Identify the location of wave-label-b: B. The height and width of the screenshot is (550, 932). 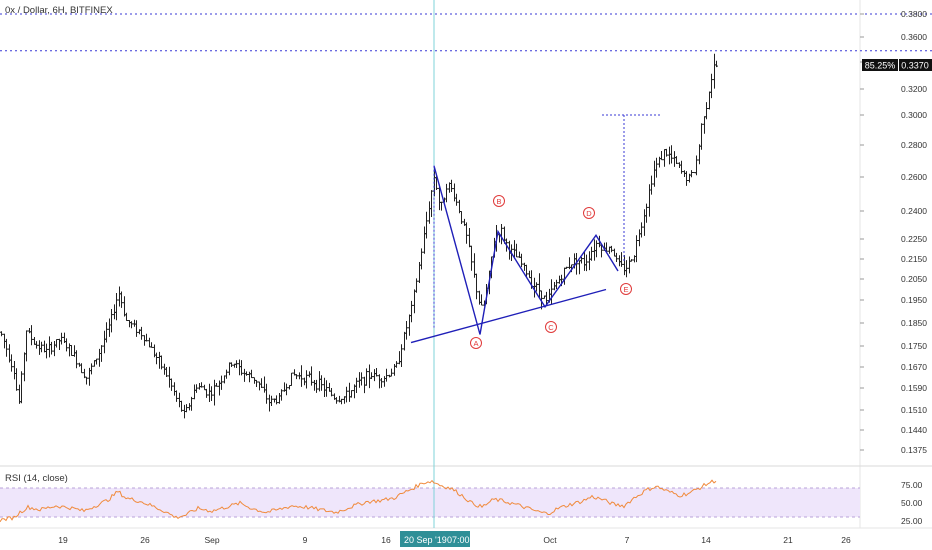
(498, 201).